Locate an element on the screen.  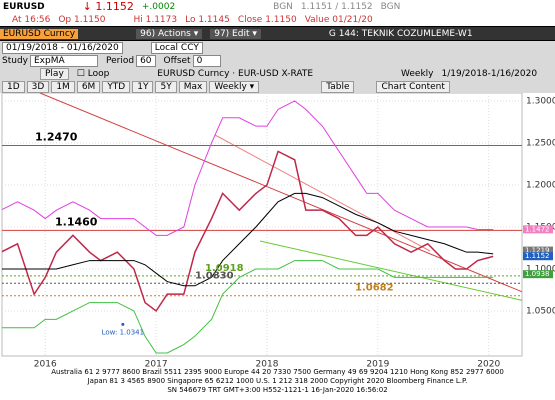
x-tick-label: 2016 is located at coordinates (45, 364).